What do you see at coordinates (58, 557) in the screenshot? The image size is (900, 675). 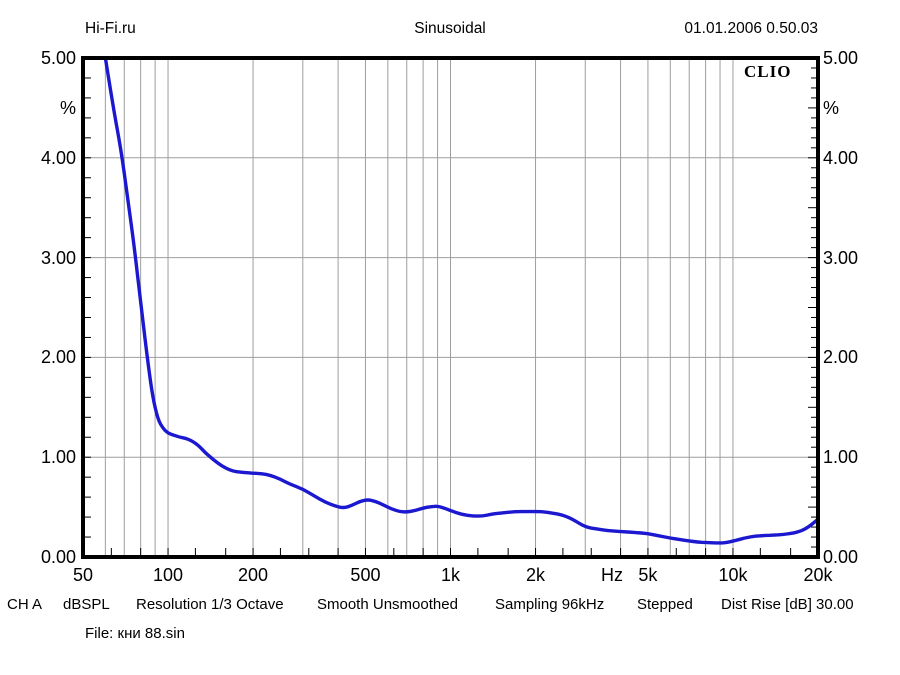 I see `y-axis-label-left: 0.00` at bounding box center [58, 557].